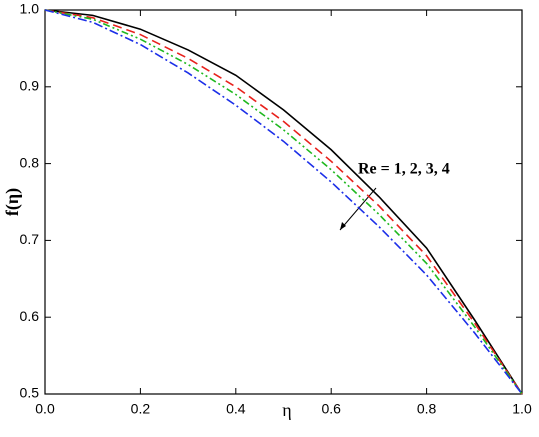  What do you see at coordinates (286, 410) in the screenshot?
I see `x-axis-label: η` at bounding box center [286, 410].